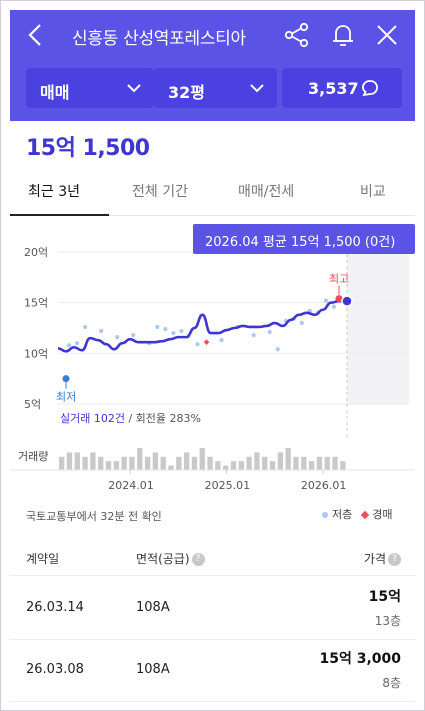 This screenshot has width=425, height=711. What do you see at coordinates (94, 516) in the screenshot?
I see `data-source: 국토교통부에서 32분 전 확인` at bounding box center [94, 516].